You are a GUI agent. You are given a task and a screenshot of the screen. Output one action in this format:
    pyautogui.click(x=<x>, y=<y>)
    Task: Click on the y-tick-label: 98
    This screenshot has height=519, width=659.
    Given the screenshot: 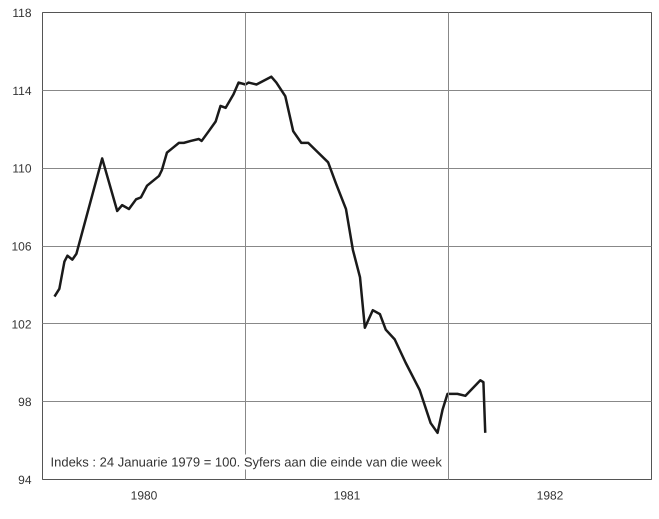 What is the action you would take?
    pyautogui.click(x=25, y=402)
    